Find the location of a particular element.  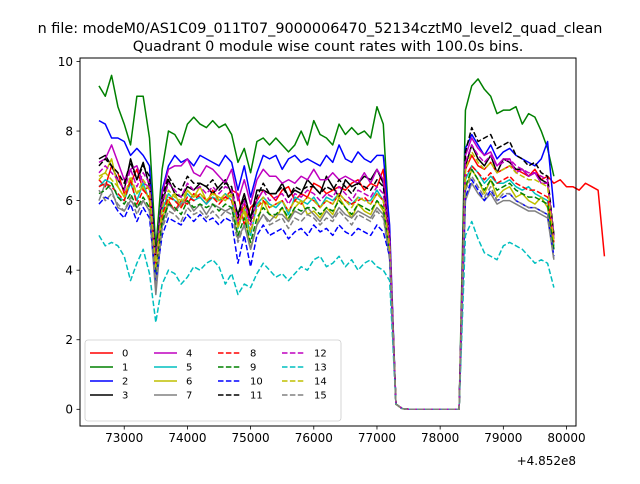

legend-label-9: 9 is located at coordinates (253, 368).